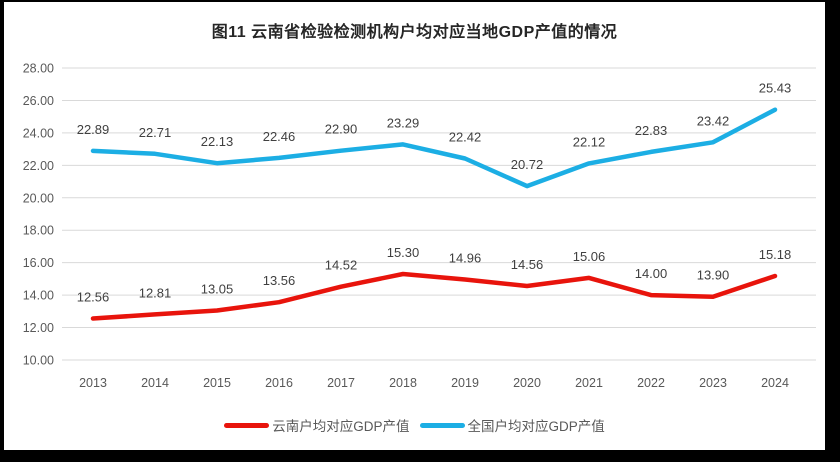  I want to click on legend-label-yunnan: 云南户均对应GDP产值, so click(341, 426).